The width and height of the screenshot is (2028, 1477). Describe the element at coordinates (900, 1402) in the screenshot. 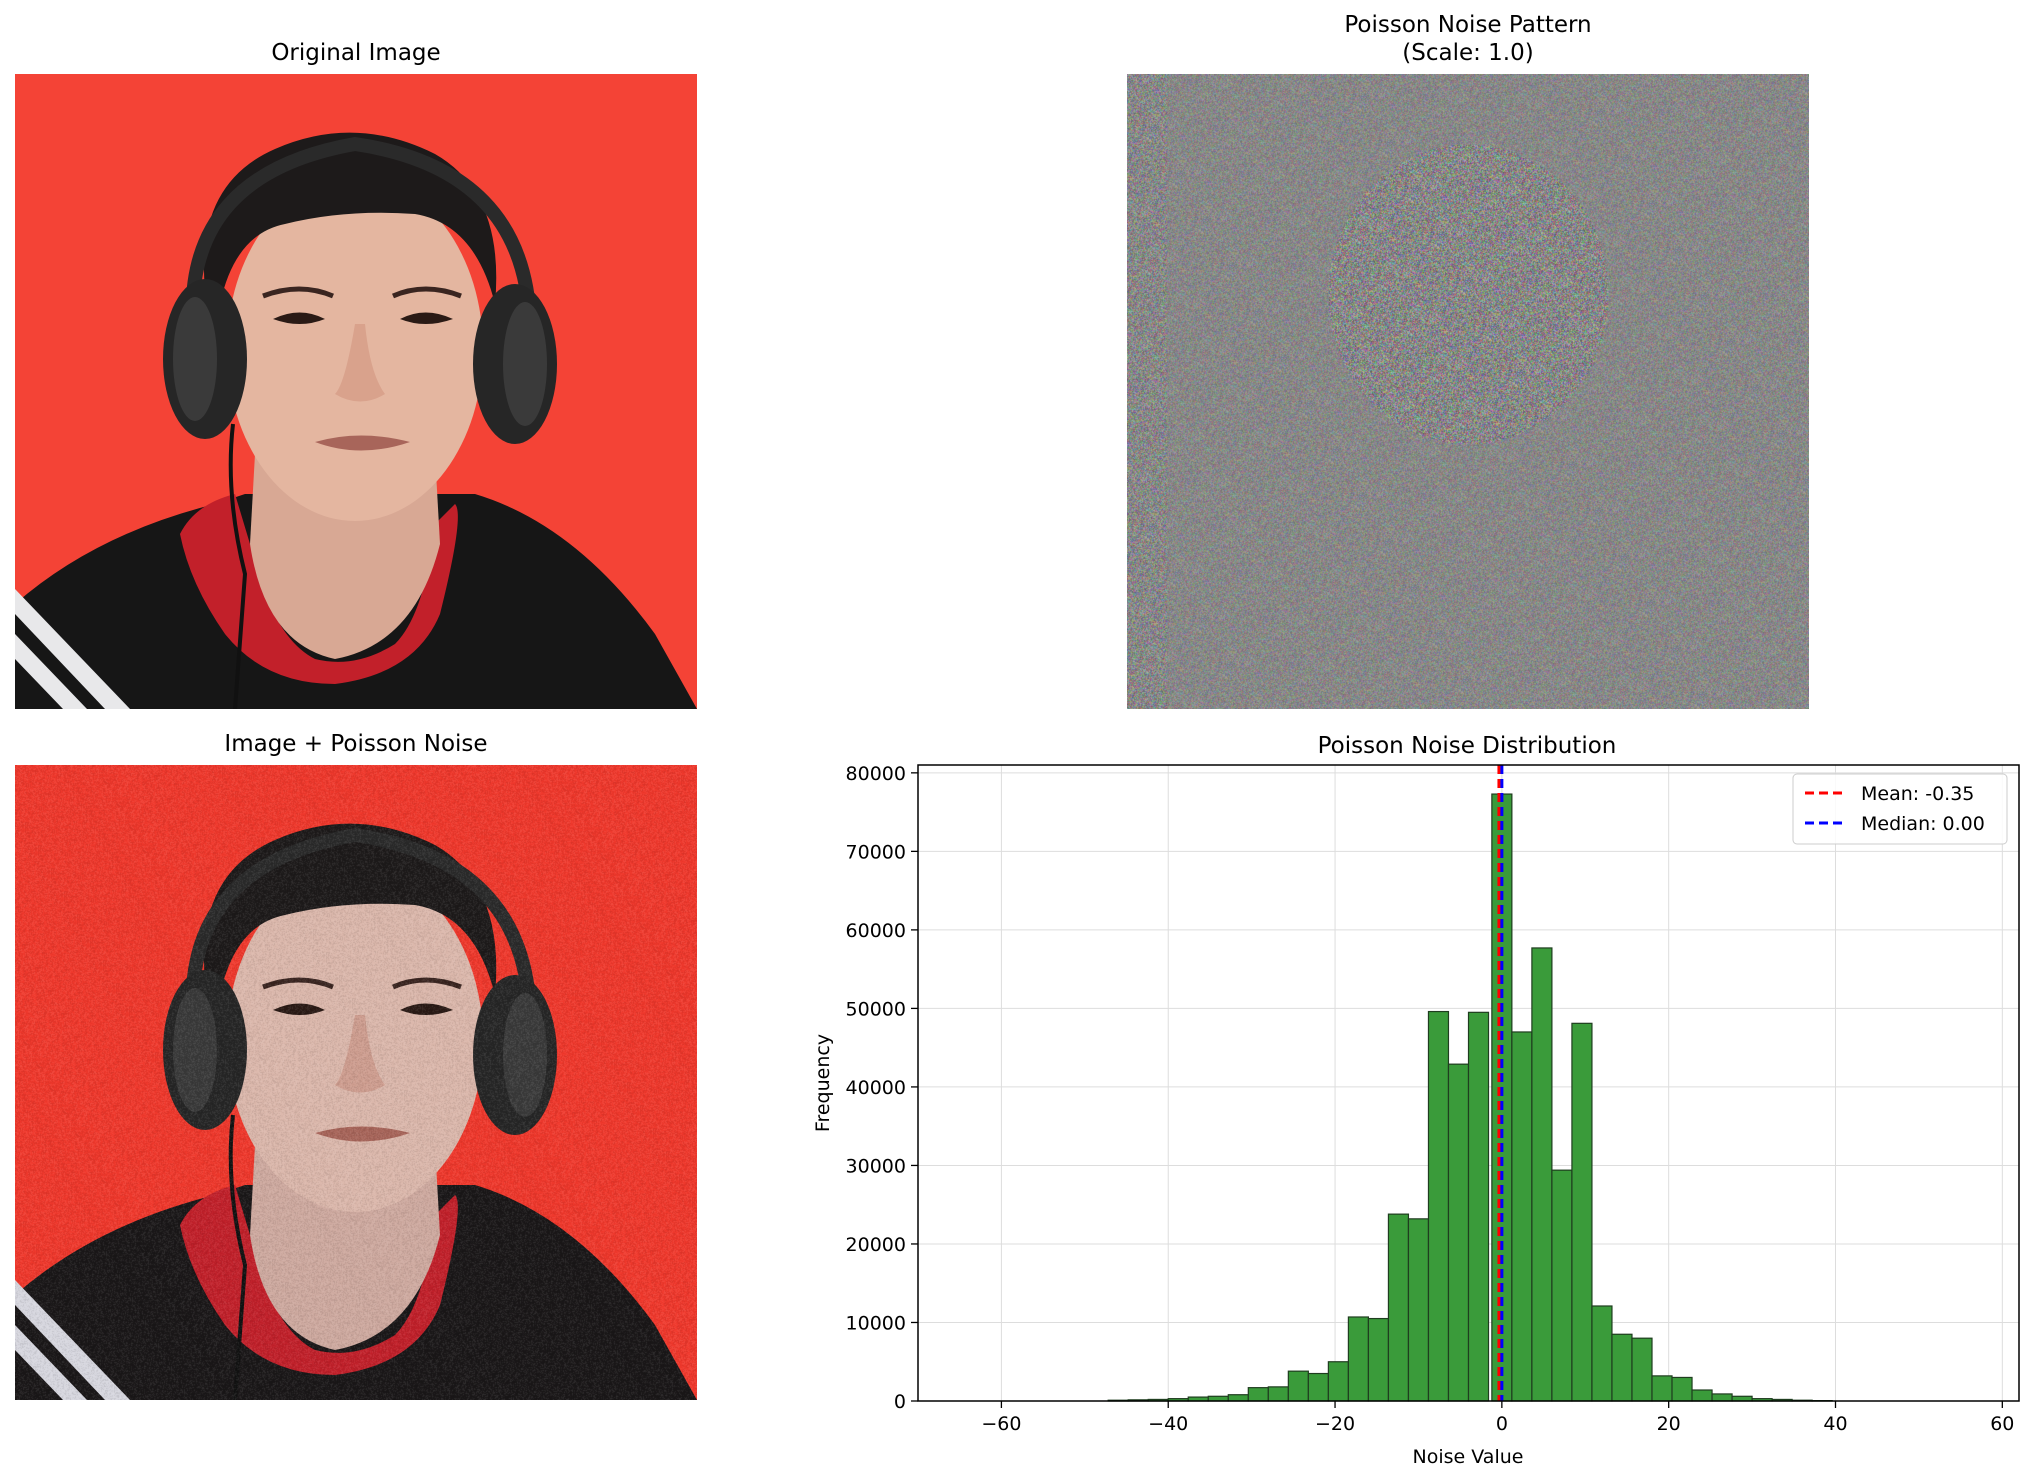

I see `y-tick-label: 0` at that location.